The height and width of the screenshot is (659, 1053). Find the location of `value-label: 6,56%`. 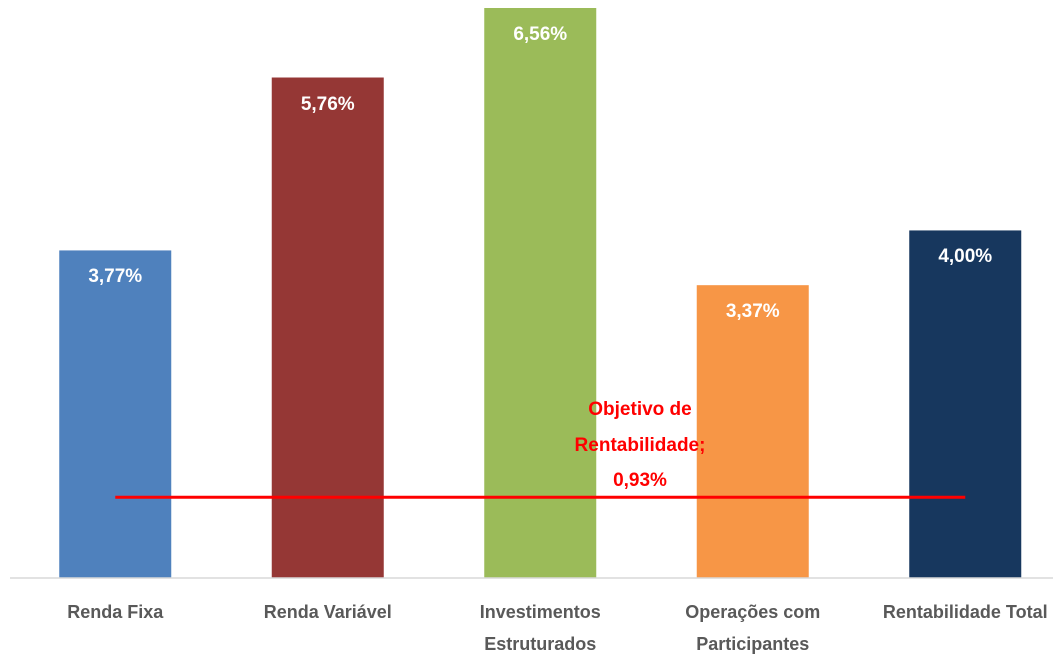

value-label: 6,56% is located at coordinates (540, 34).